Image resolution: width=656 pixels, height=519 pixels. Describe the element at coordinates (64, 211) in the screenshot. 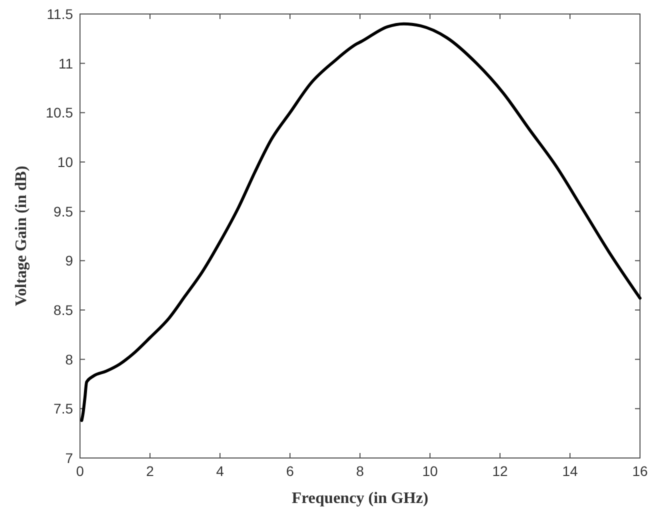

I see `y-tick-label: 9.5` at that location.